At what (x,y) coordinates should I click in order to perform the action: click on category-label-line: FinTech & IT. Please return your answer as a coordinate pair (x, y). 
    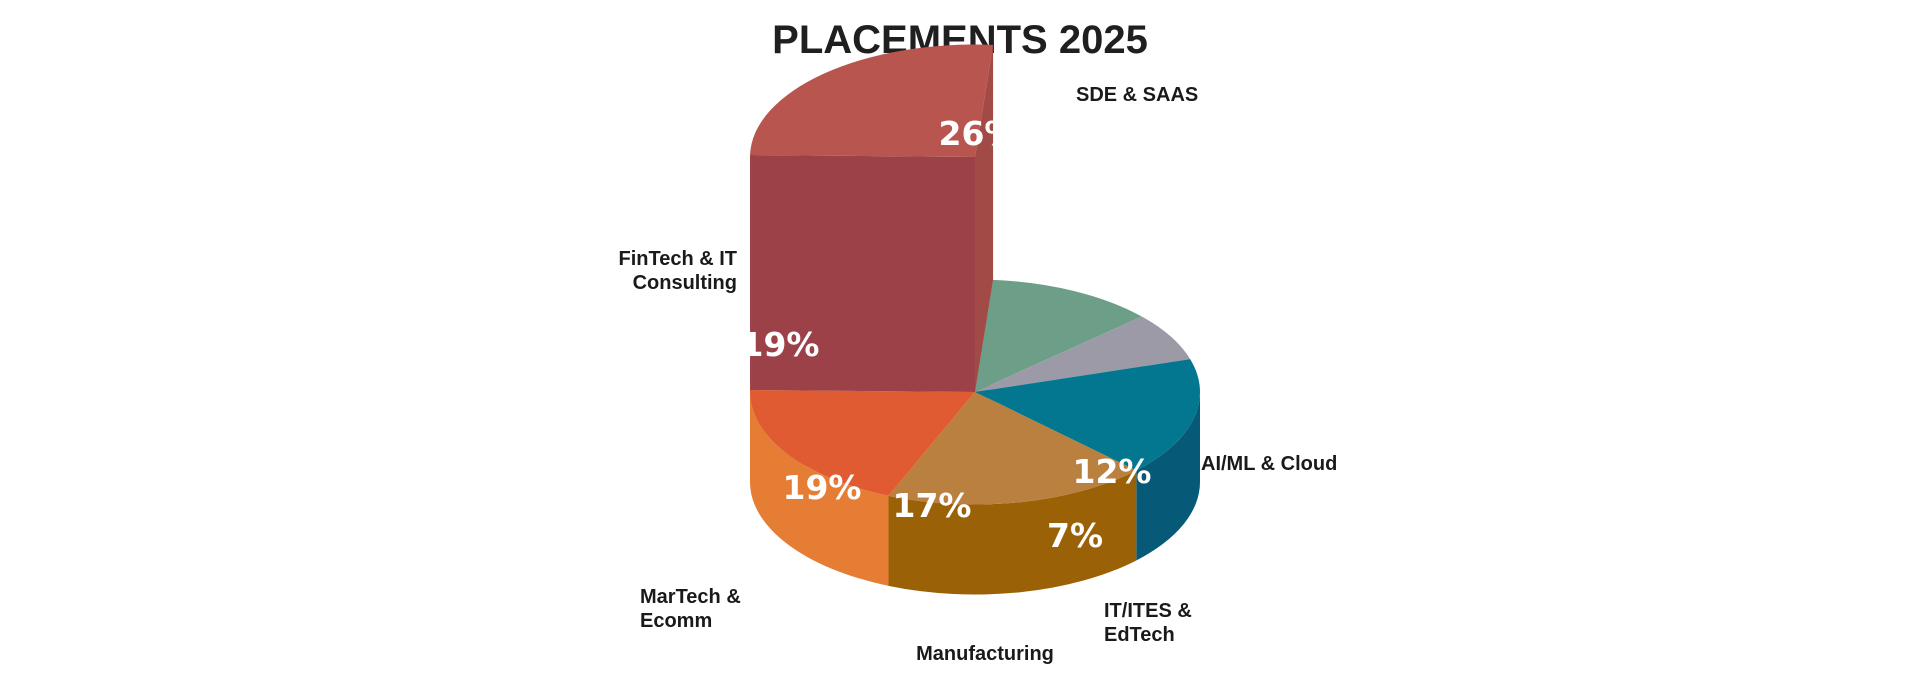
    Looking at the image, I should click on (677, 259).